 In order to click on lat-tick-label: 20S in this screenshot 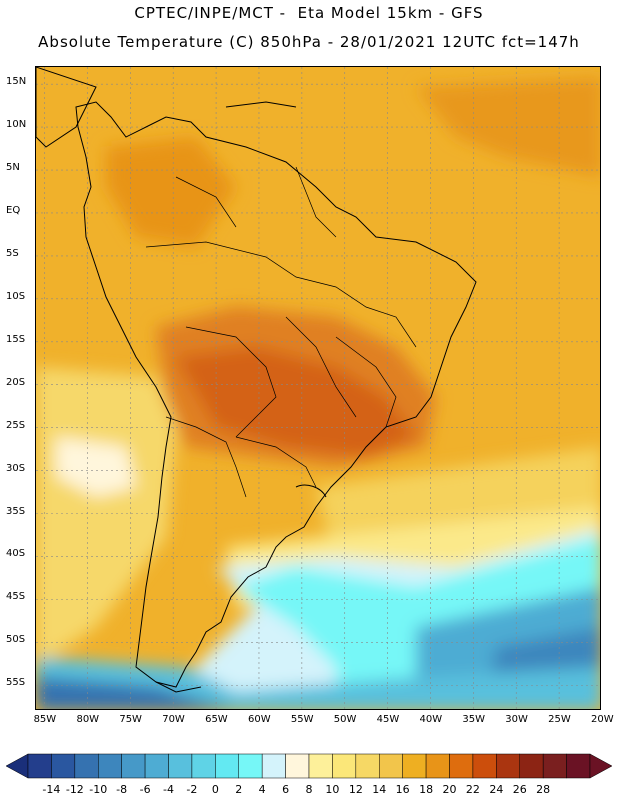, I will do `click(16, 382)`.